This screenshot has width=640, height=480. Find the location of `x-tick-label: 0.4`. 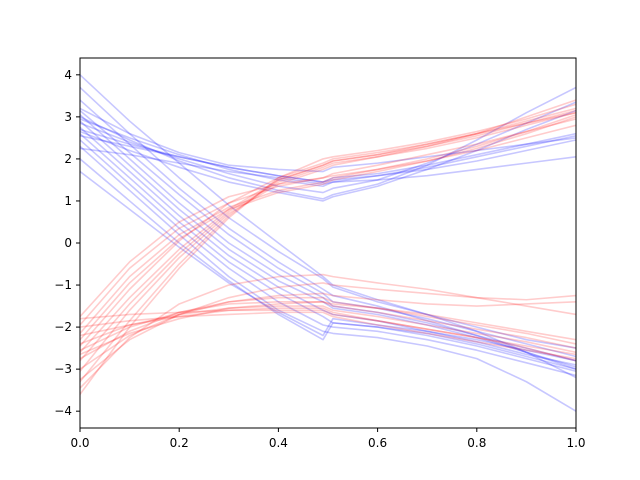

x-tick-label: 0.4 is located at coordinates (278, 443).